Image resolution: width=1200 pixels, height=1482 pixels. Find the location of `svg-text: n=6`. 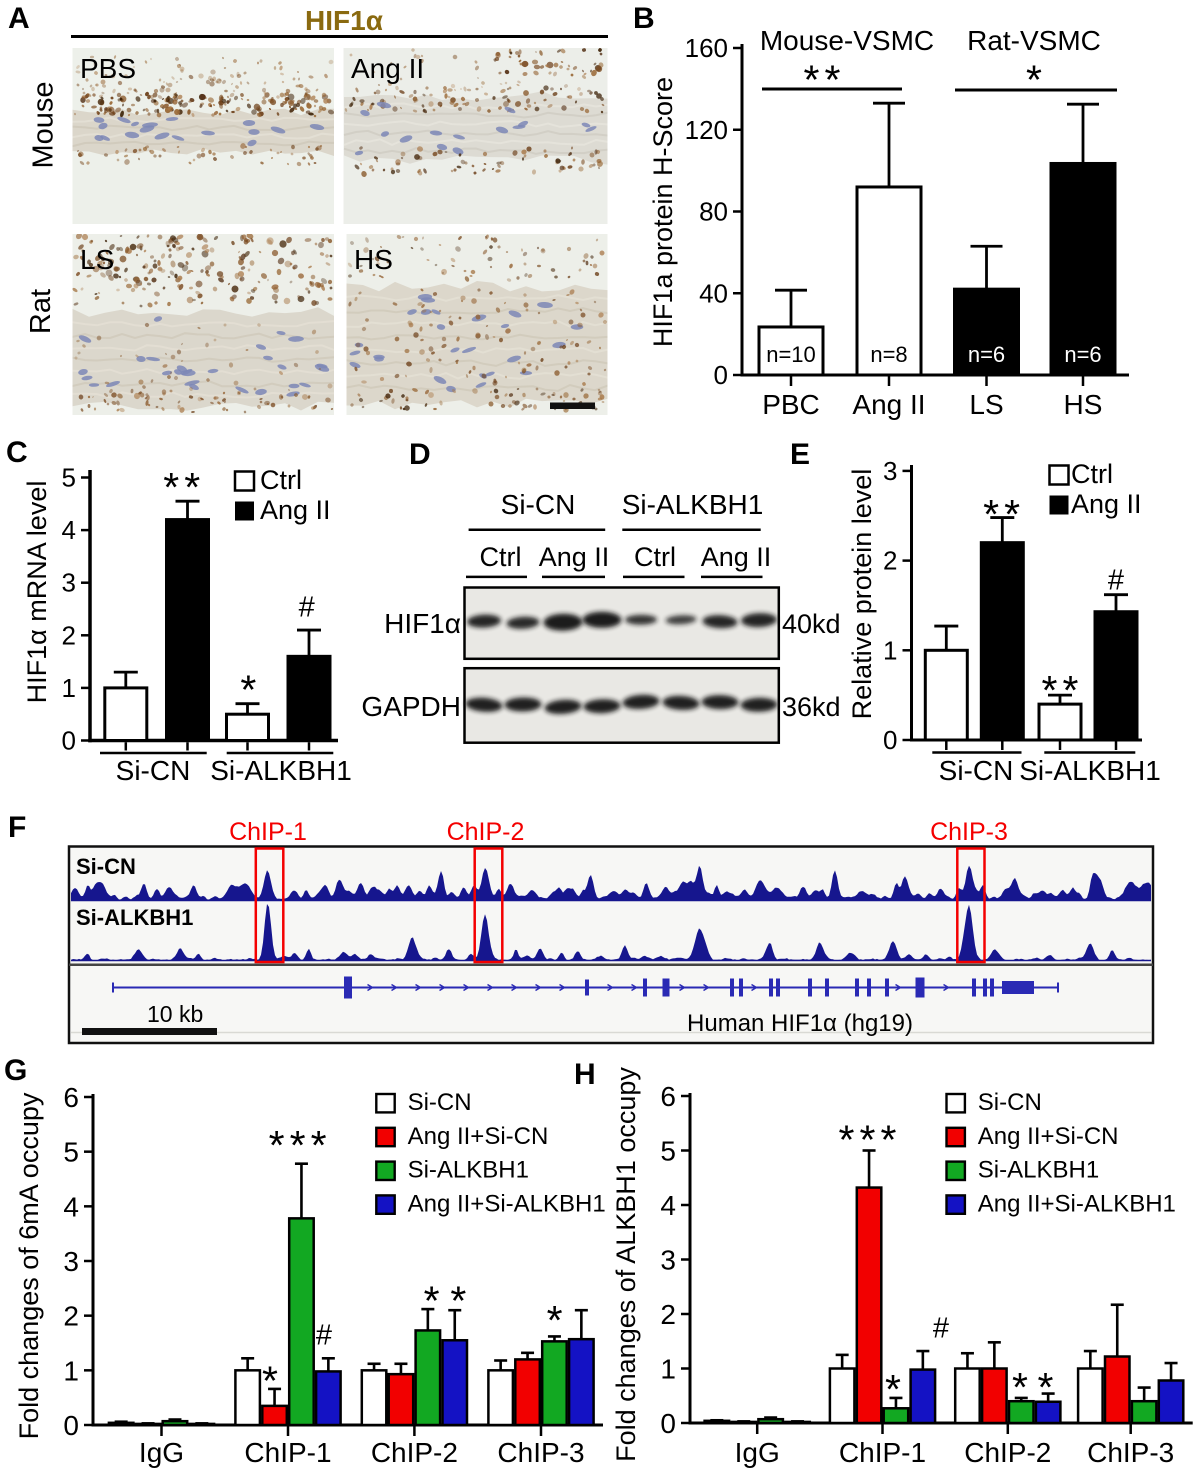

svg-text: n=6 is located at coordinates (1082, 354).